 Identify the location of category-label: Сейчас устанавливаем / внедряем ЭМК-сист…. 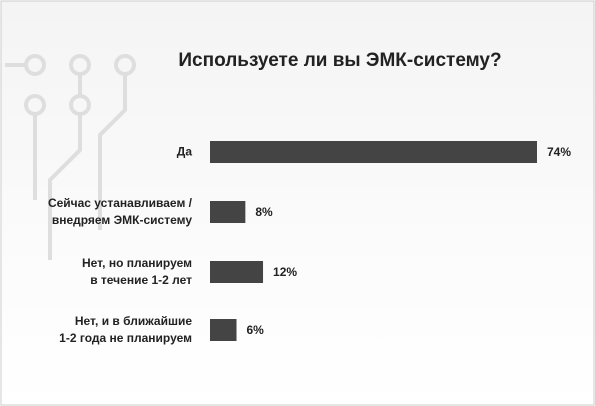
(119, 211).